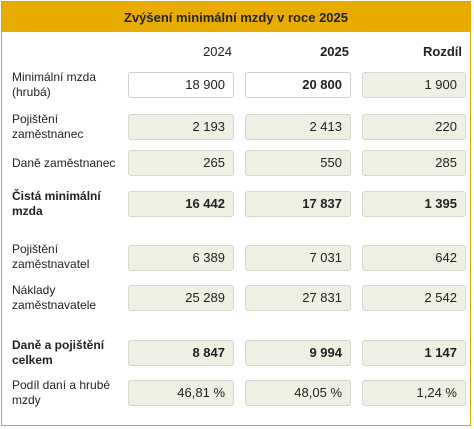 The image size is (474, 429). What do you see at coordinates (181, 258) in the screenshot?
I see `value-2024: 6 389` at bounding box center [181, 258].